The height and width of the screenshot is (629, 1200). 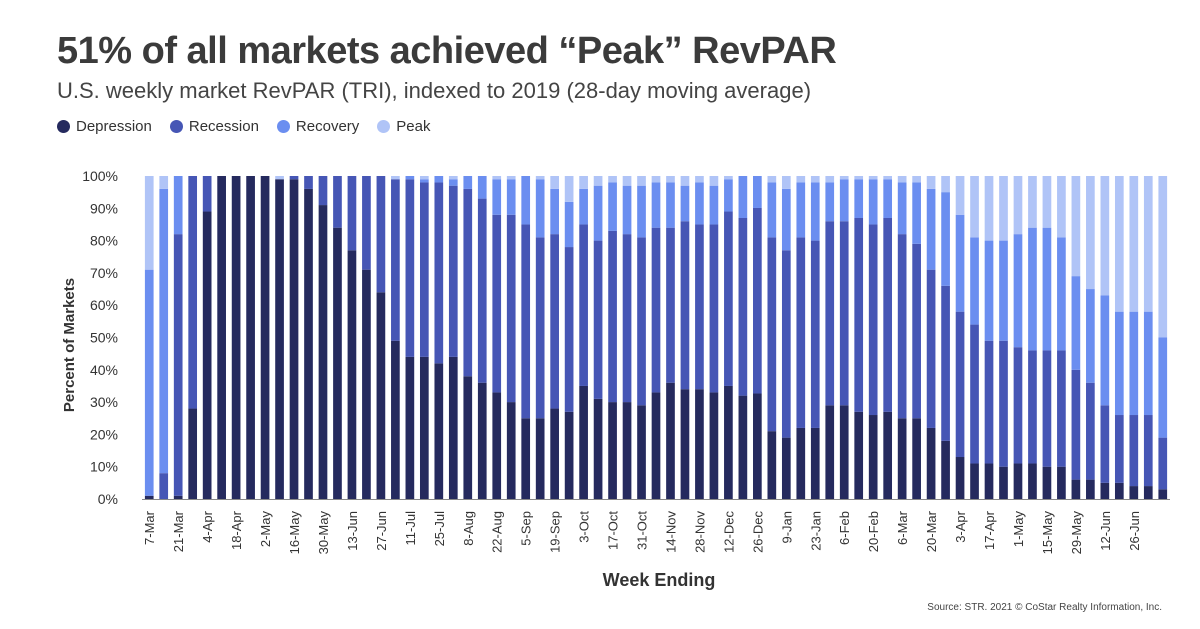 I want to click on x-tick-label: 2-May, so click(x=265, y=529).